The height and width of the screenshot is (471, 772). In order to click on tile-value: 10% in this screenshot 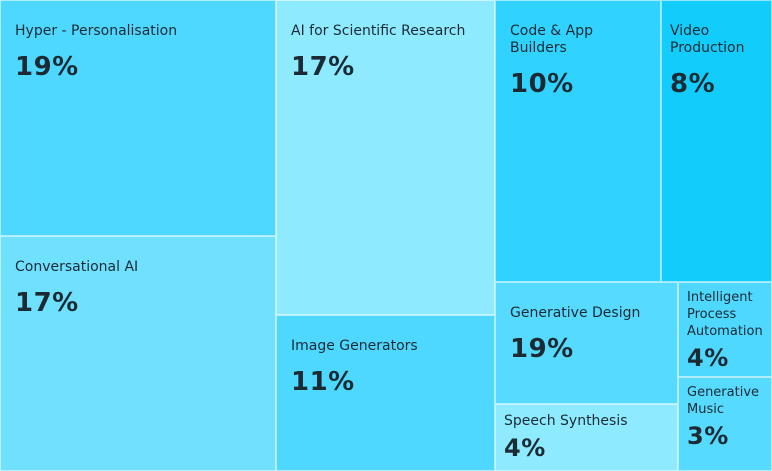, I will do `click(542, 84)`.